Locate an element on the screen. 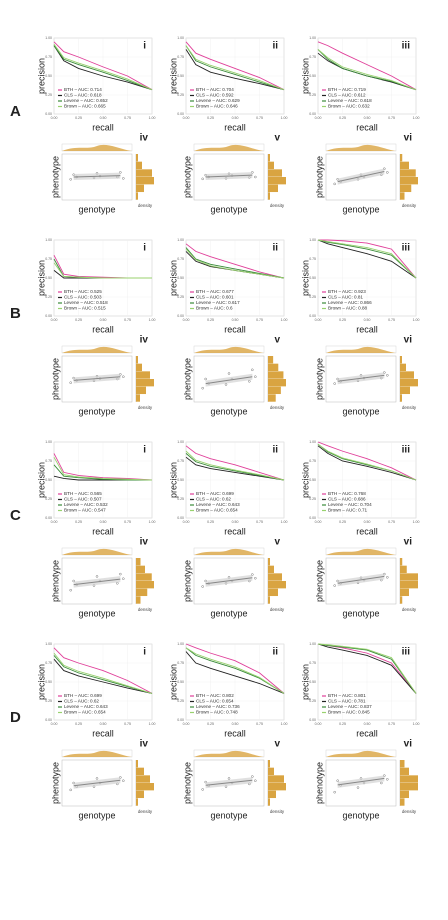  x-axis-label: genotype is located at coordinates (228, 209).